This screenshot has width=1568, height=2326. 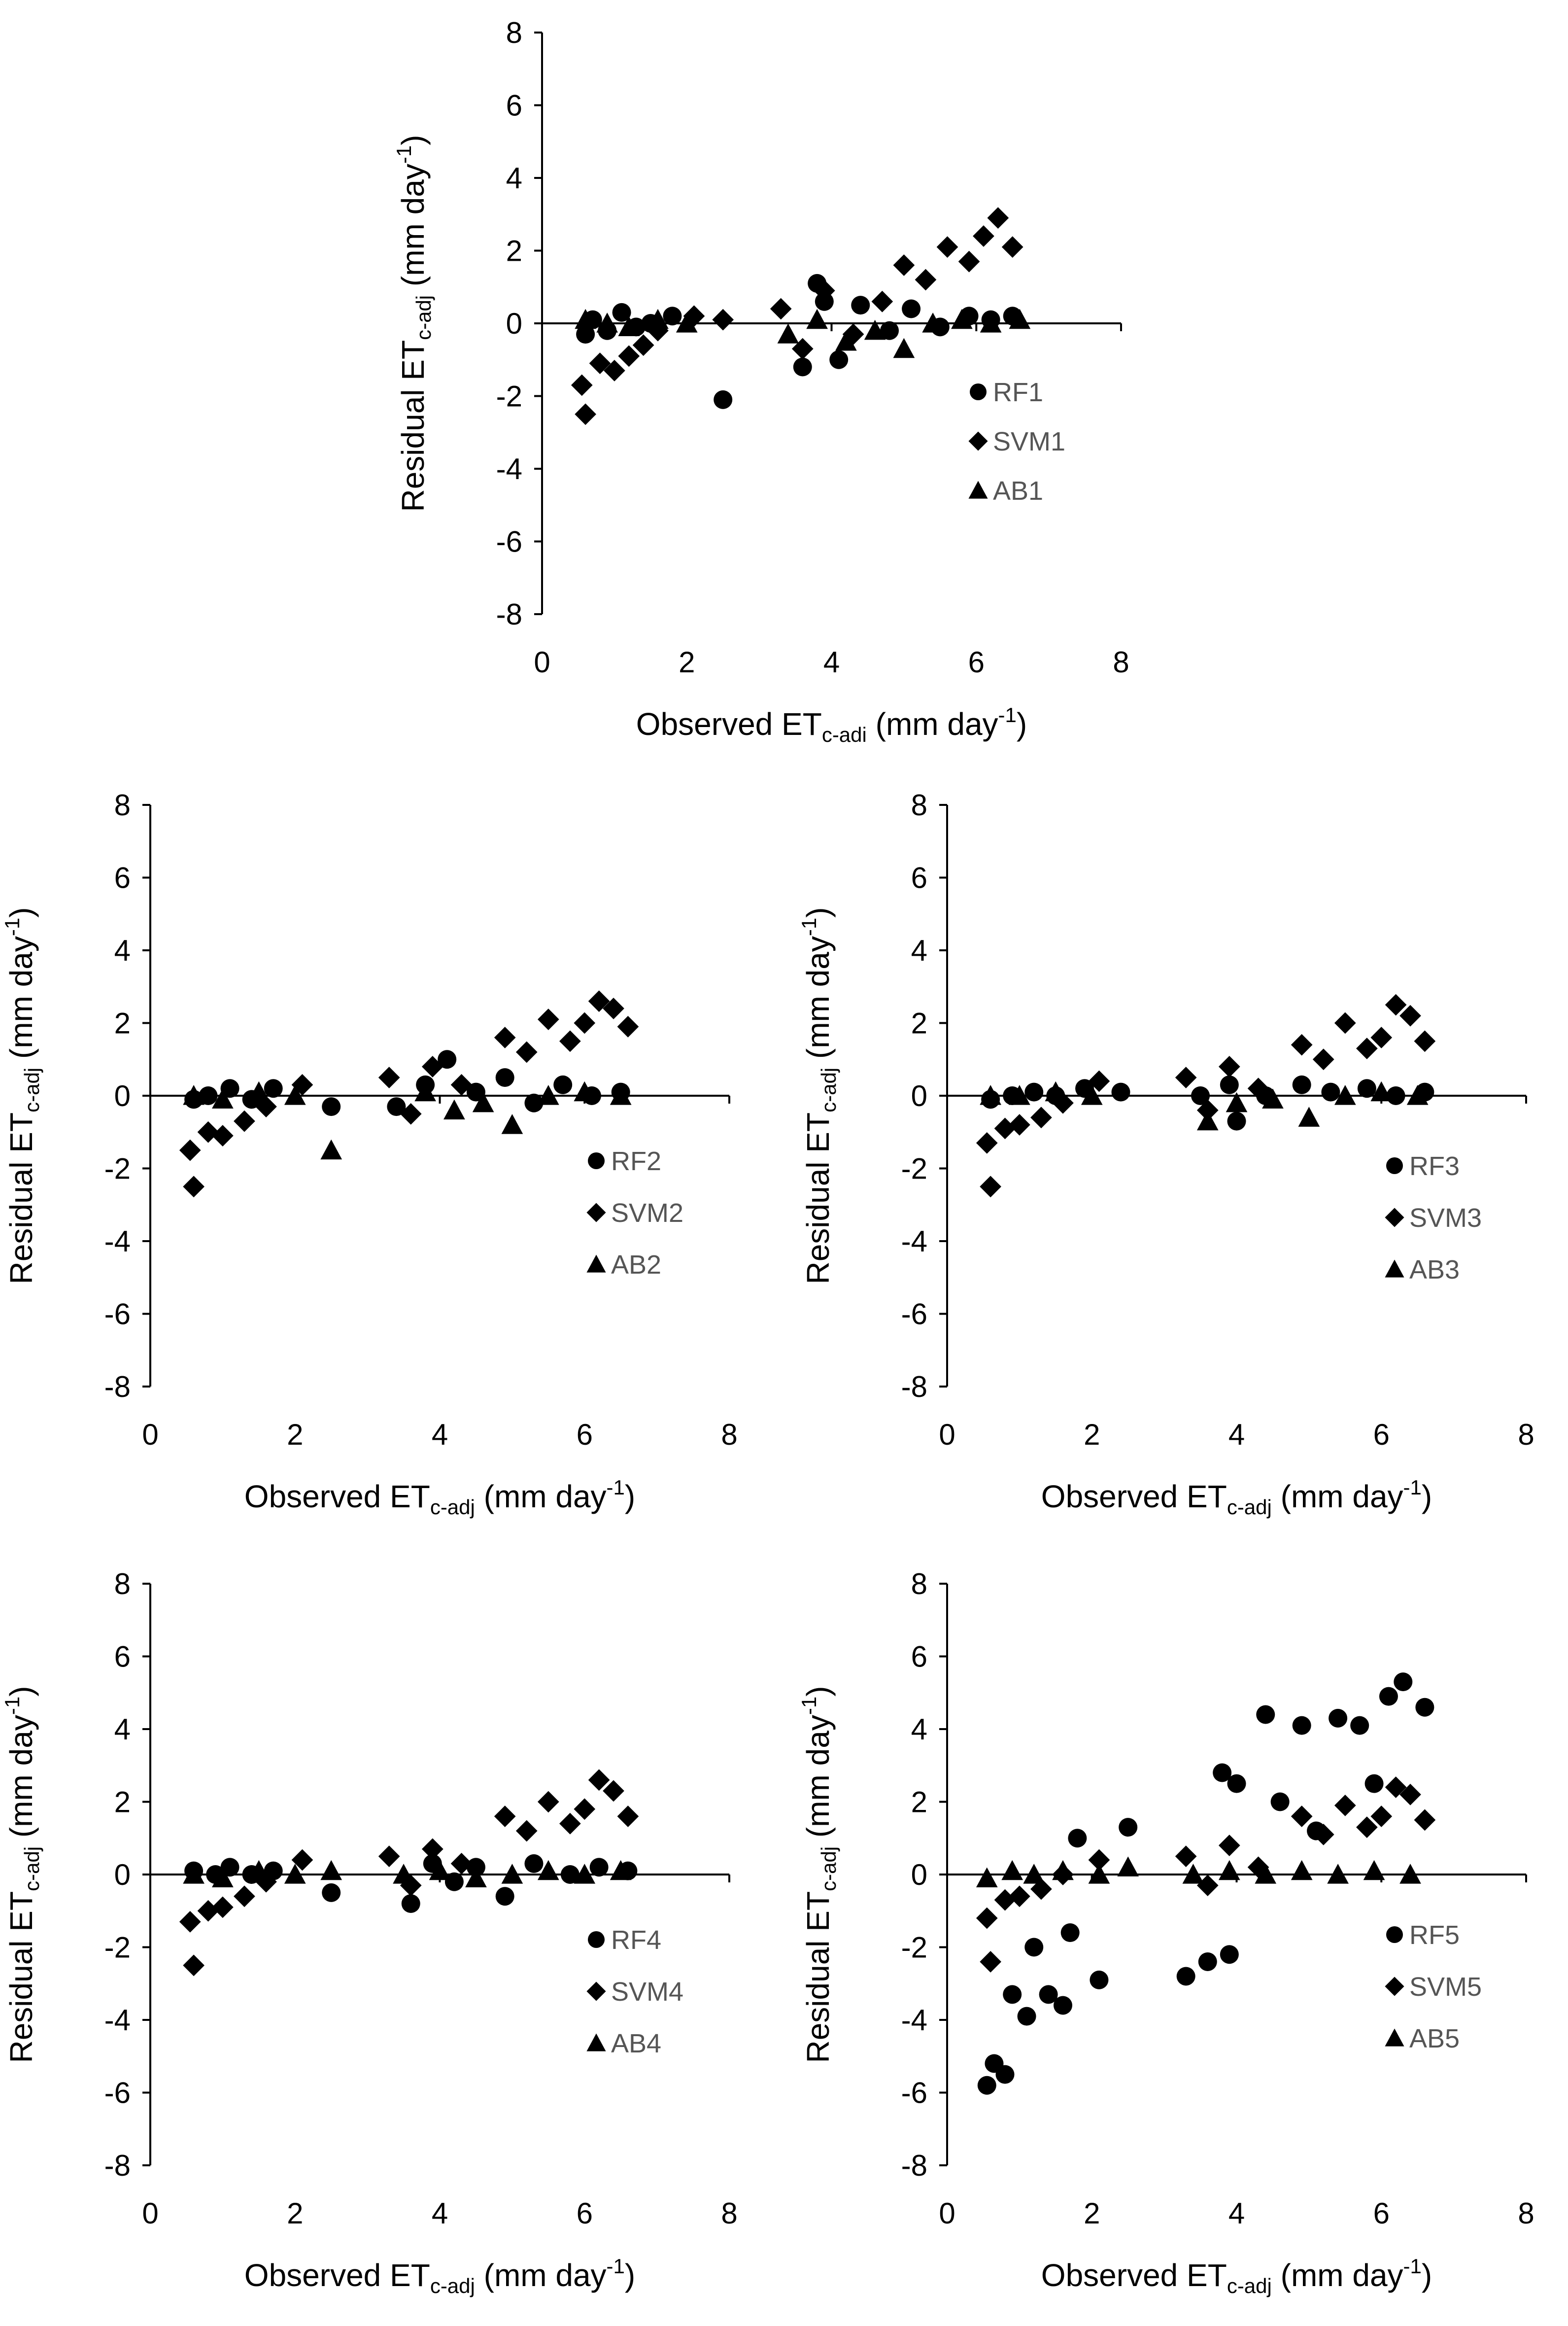 I want to click on data-point-RF1, so click(x=860, y=305).